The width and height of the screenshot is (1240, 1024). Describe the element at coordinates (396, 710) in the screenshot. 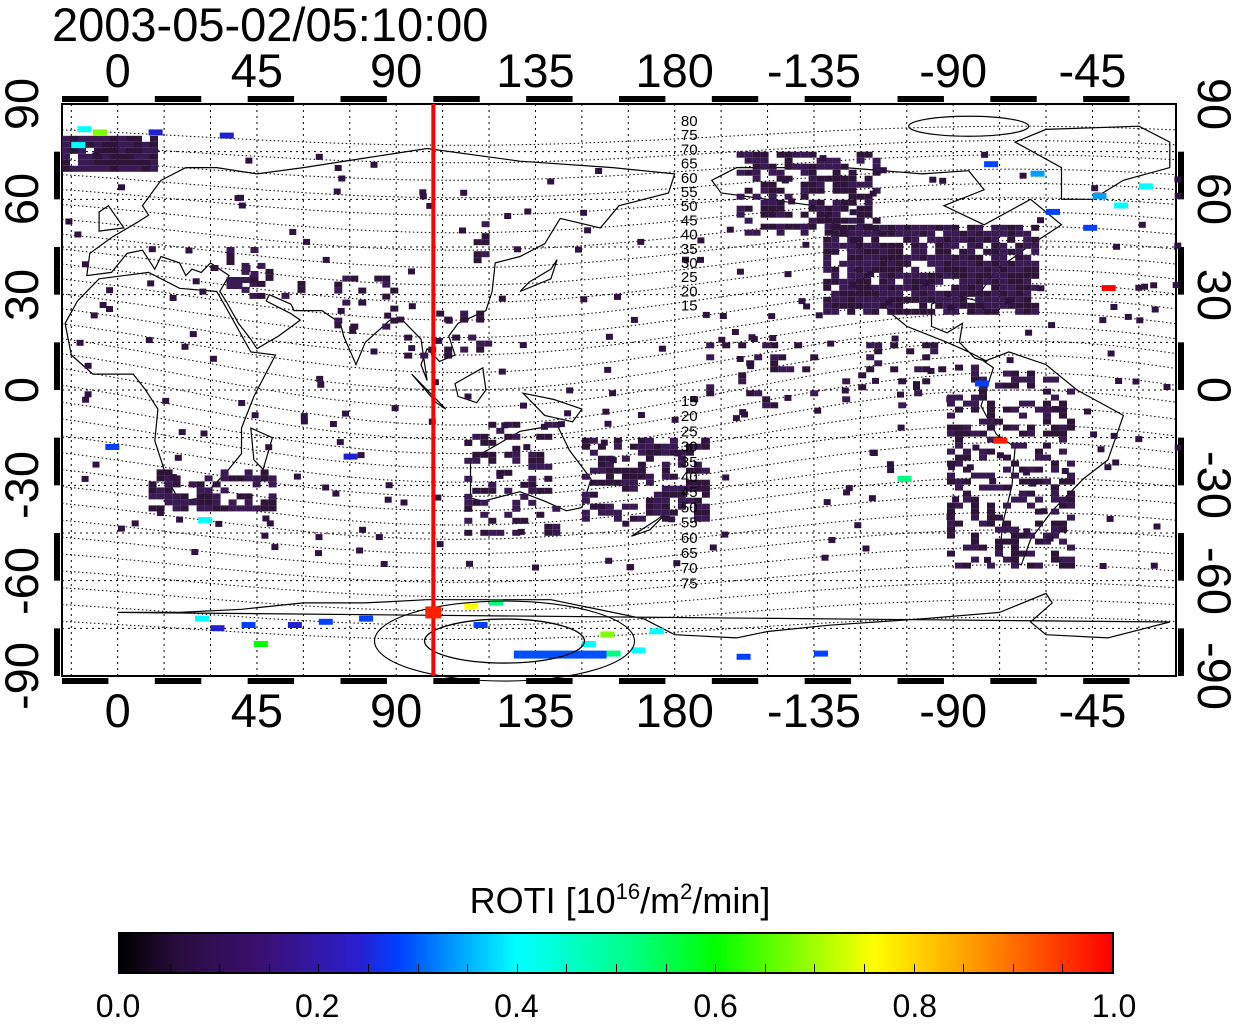

I see `bottom-longitude-tick-label: 90` at that location.